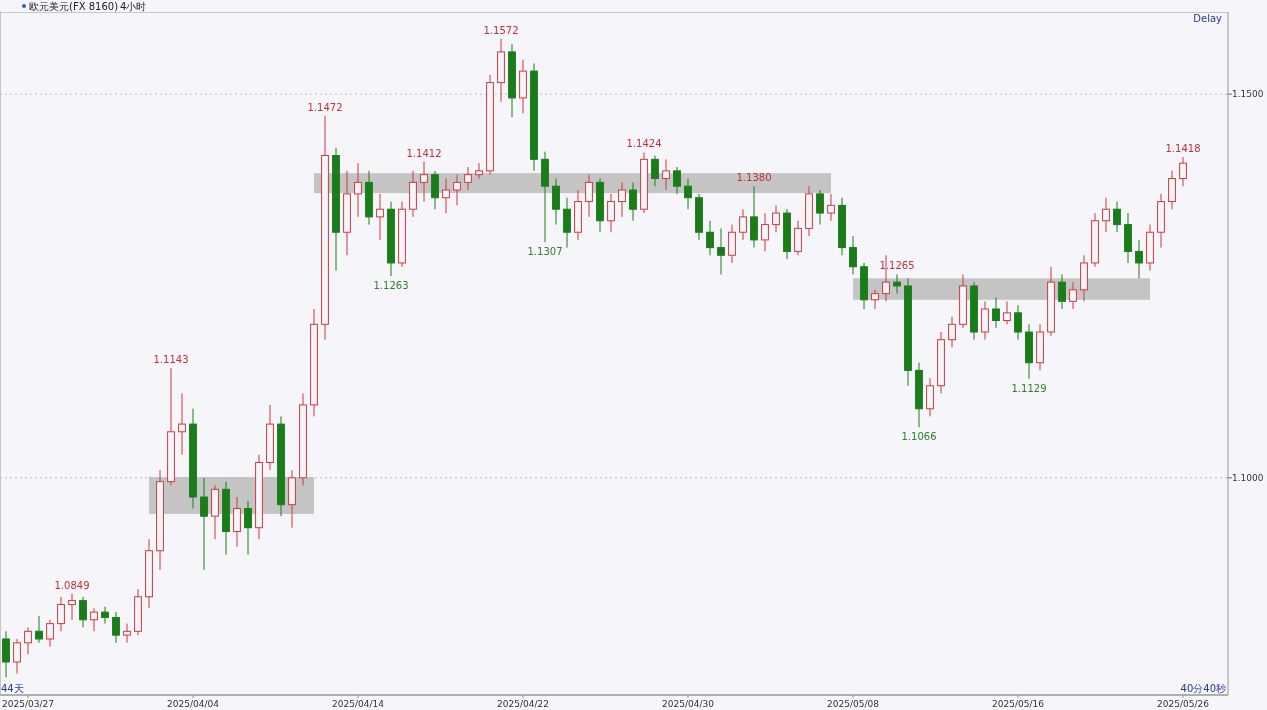 The width and height of the screenshot is (1267, 710). I want to click on x-tick-label: 2025/05/26, so click(1183, 704).